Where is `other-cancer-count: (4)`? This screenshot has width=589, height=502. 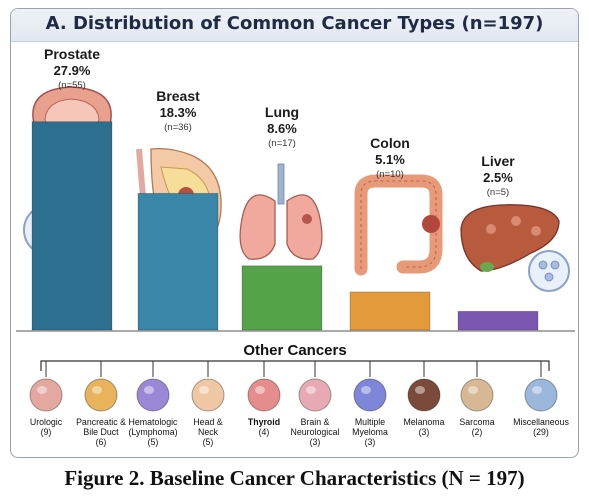
other-cancer-count: (4) is located at coordinates (264, 432).